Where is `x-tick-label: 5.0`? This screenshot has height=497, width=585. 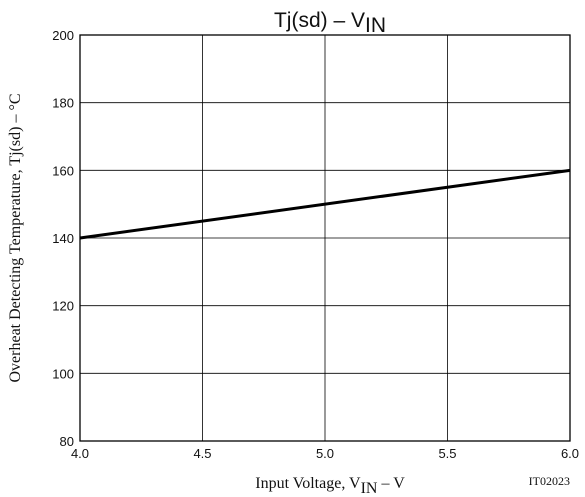 x-tick-label: 5.0 is located at coordinates (325, 453).